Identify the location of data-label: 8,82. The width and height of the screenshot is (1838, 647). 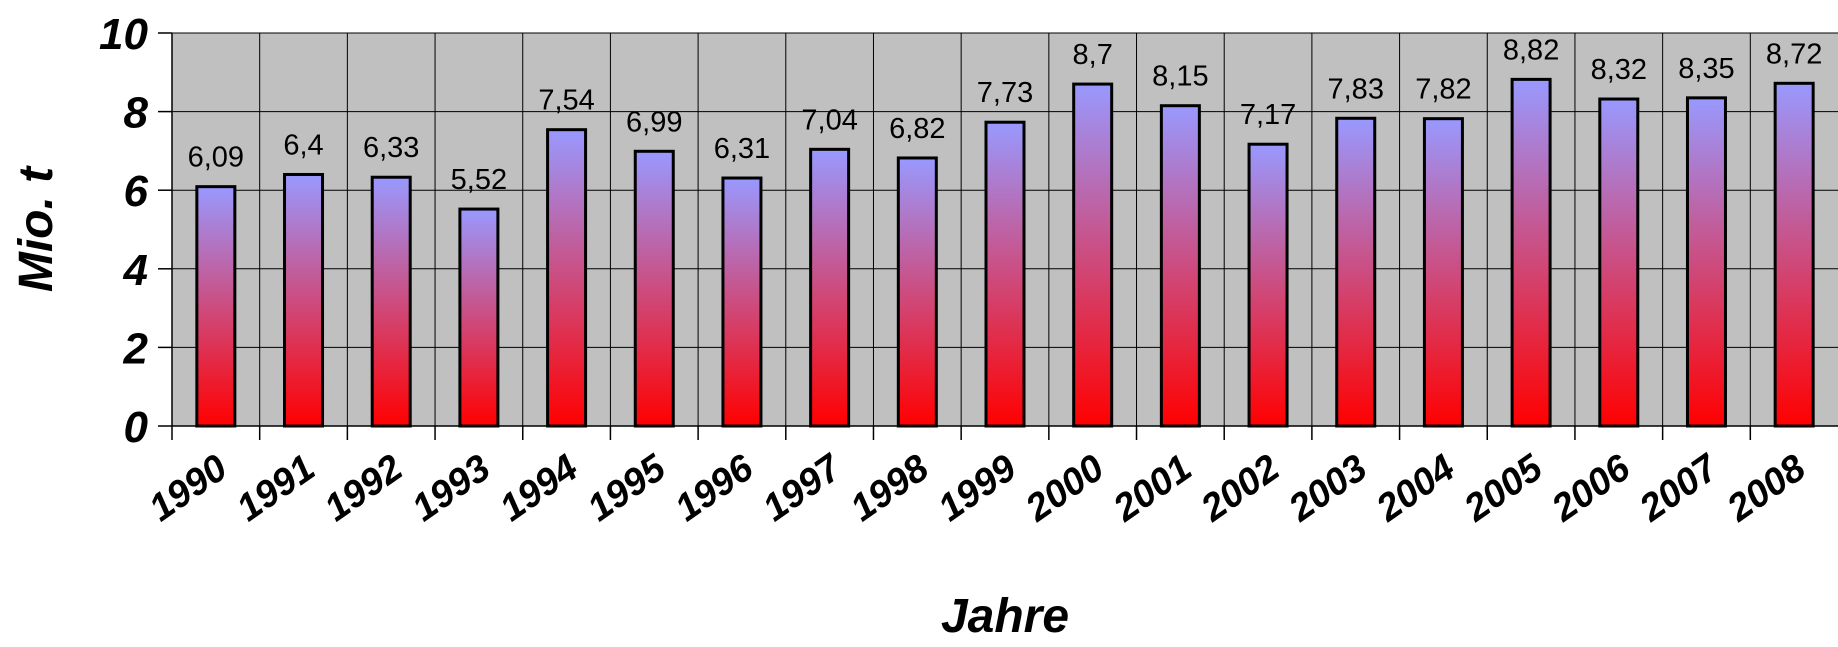
(1531, 50).